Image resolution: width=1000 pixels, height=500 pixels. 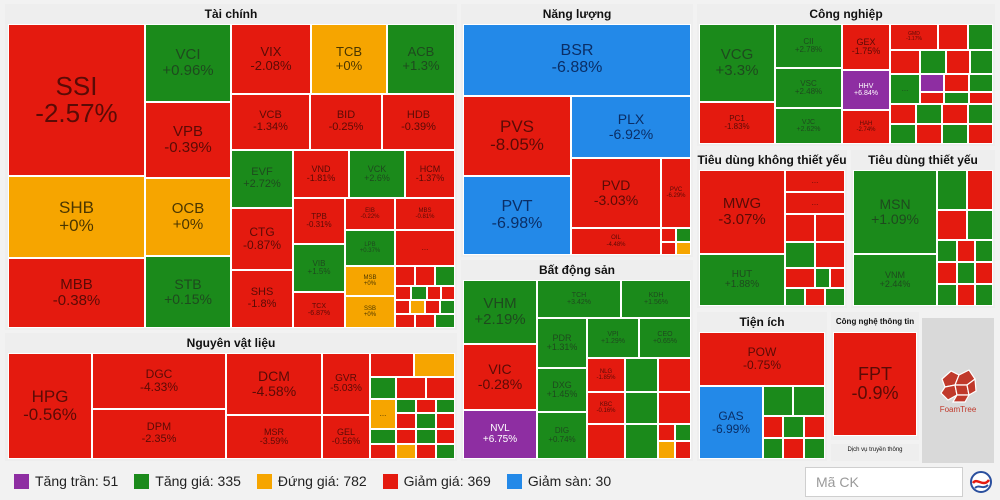 I want to click on tile-cd4, so click(x=830, y=228).